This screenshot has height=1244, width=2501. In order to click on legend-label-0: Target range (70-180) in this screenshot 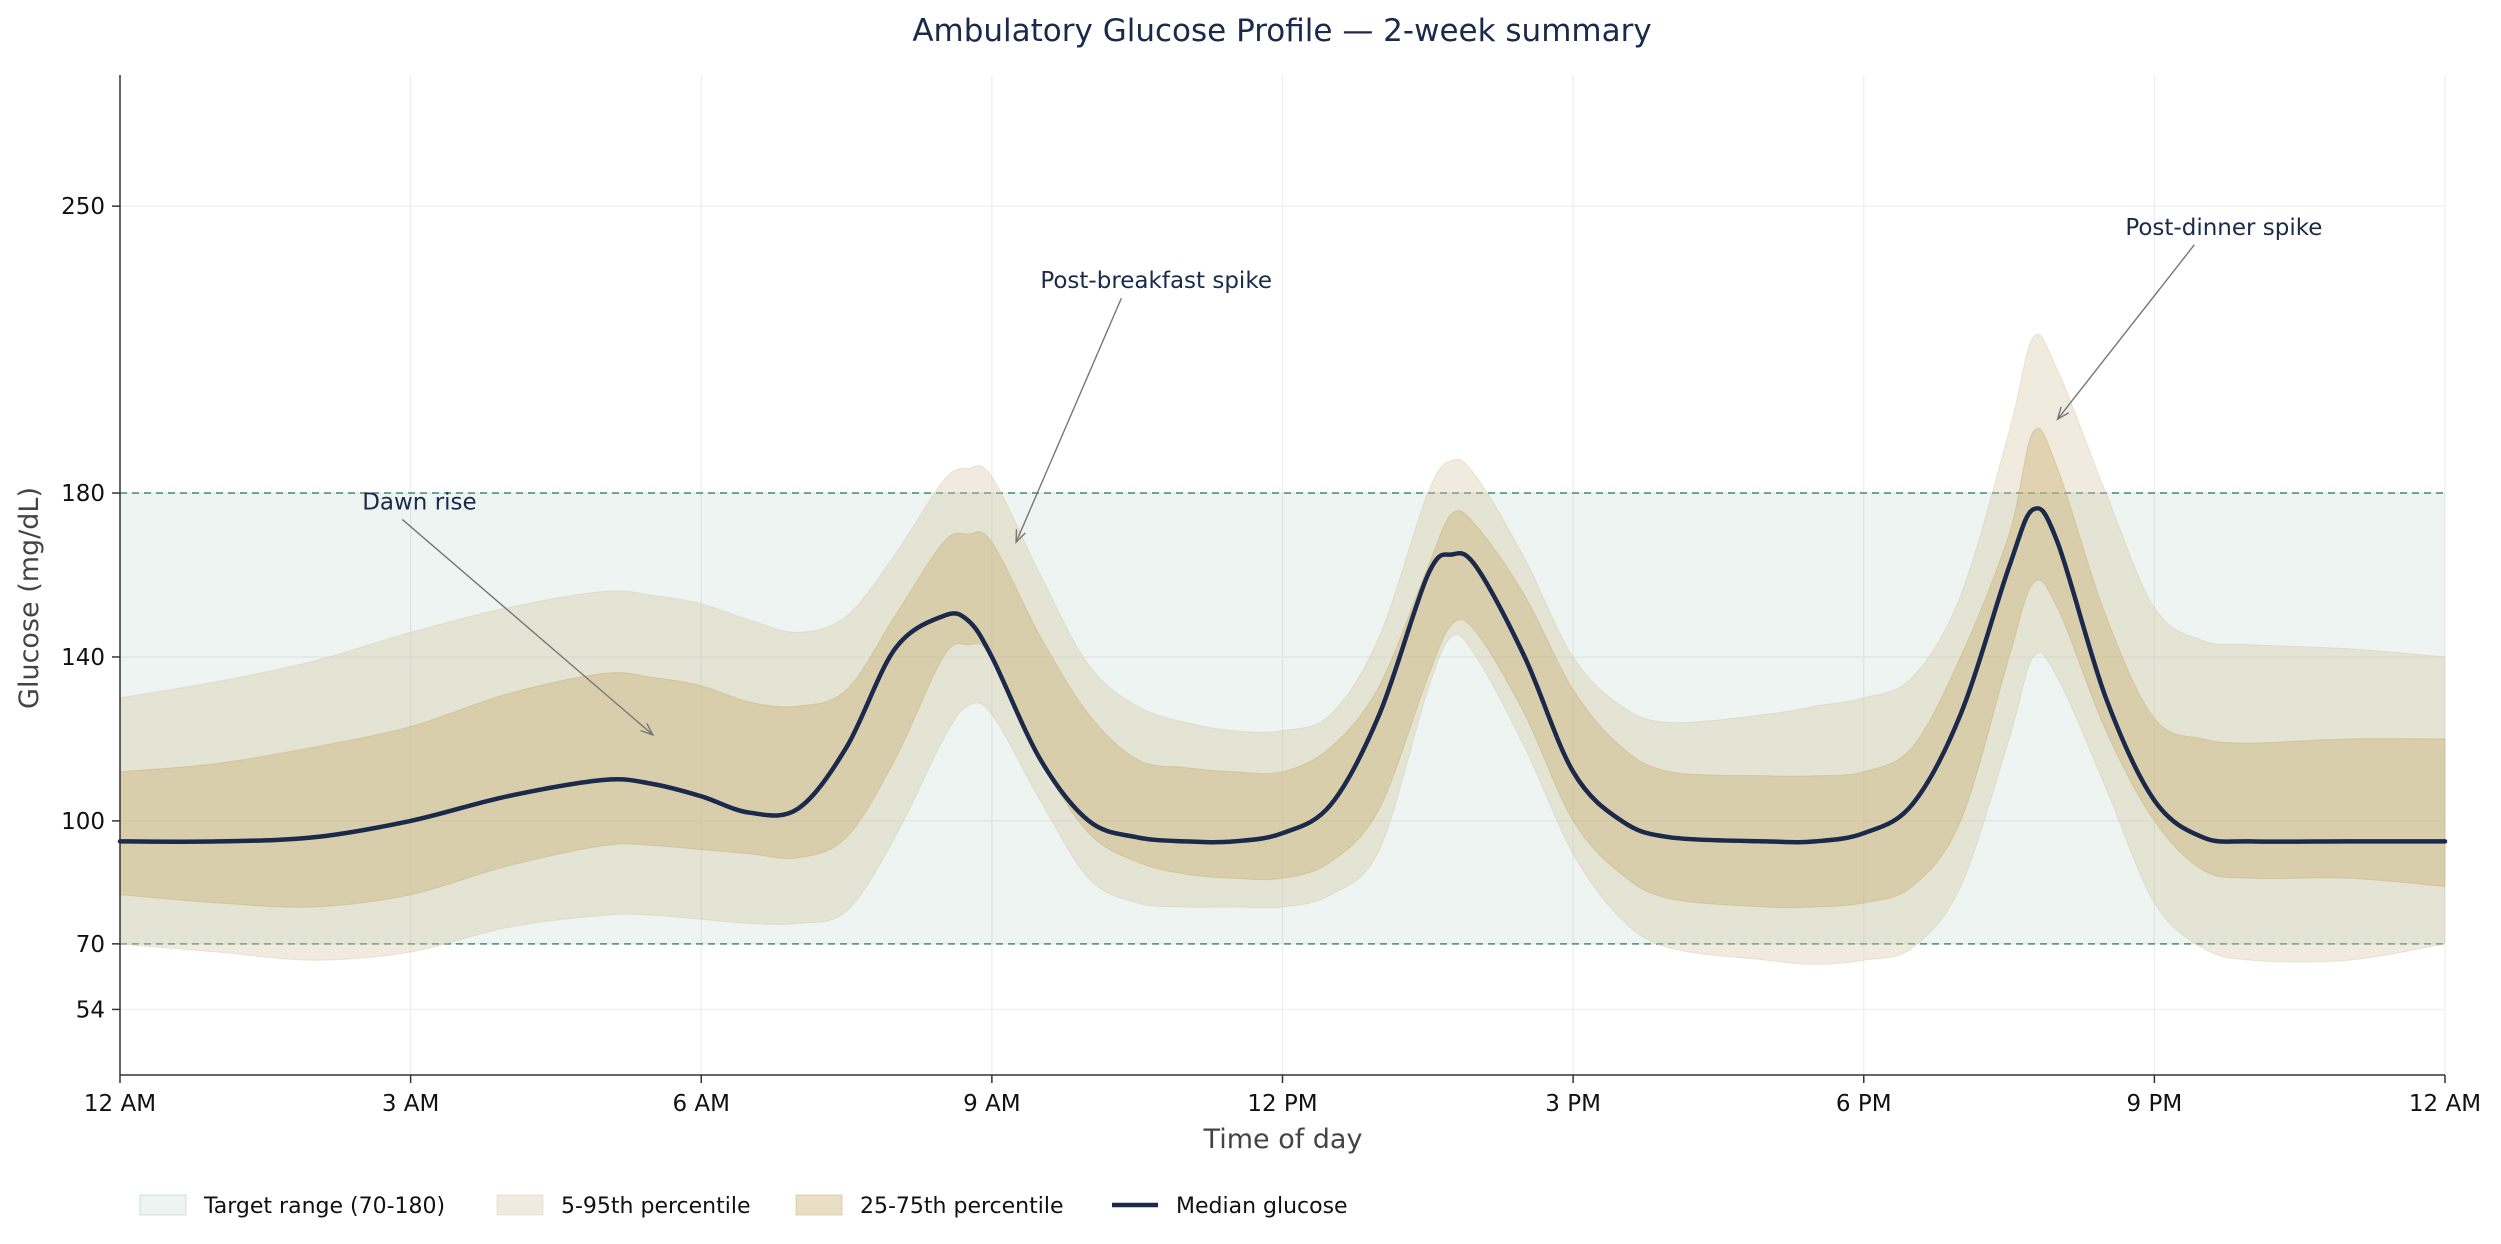, I will do `click(324, 1206)`.